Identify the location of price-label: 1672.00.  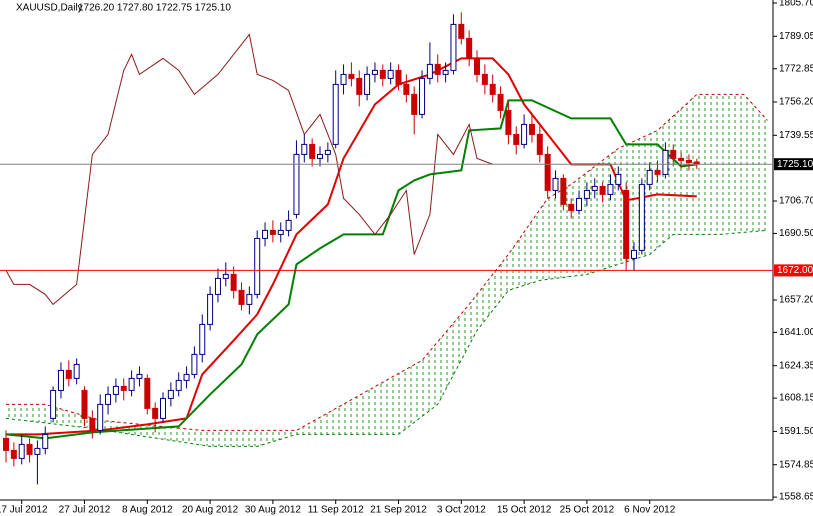
(795, 270).